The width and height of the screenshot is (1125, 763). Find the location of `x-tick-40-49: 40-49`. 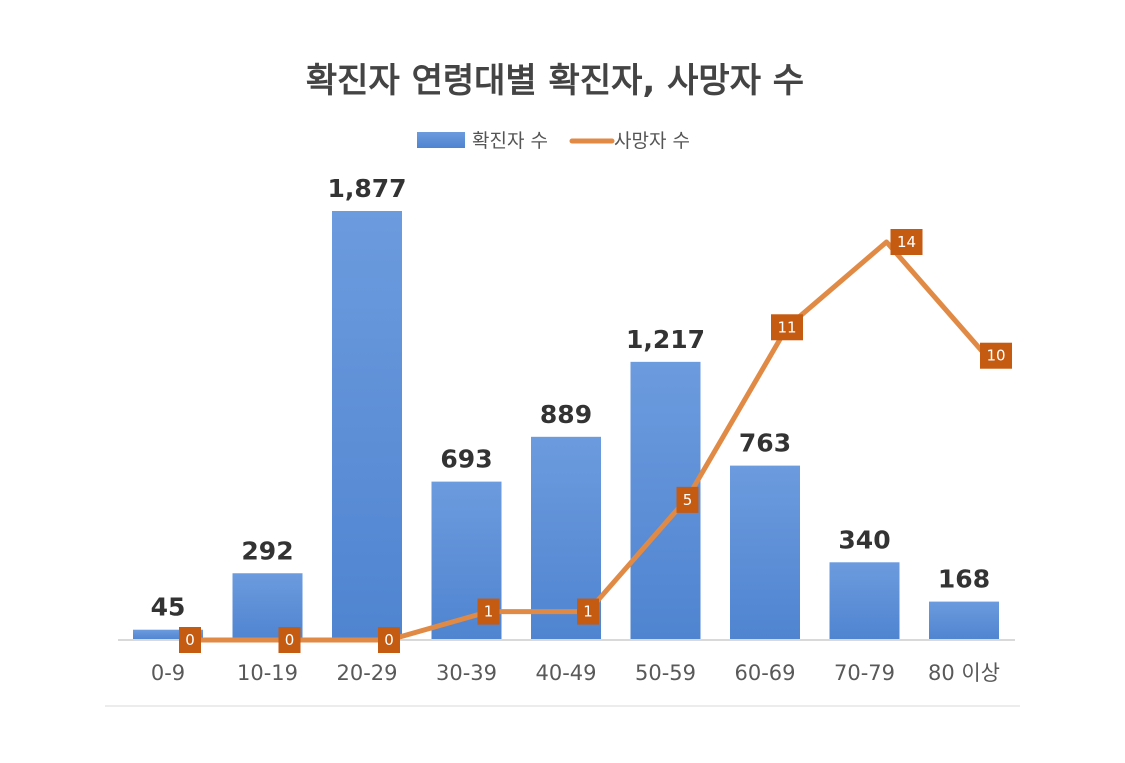

x-tick-40-49: 40-49 is located at coordinates (565, 673).